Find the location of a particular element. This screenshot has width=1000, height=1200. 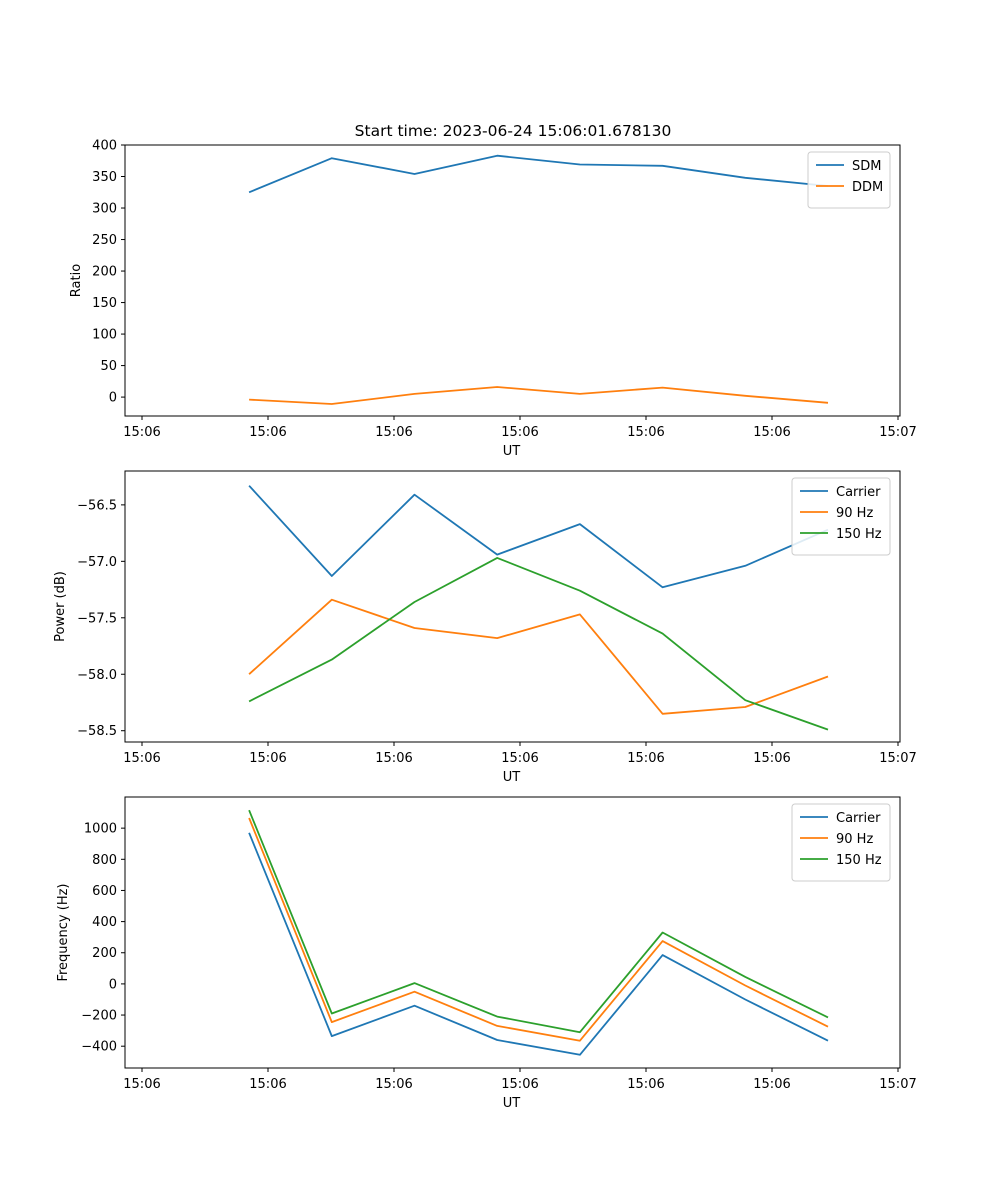

y-tick-label: −58.0 is located at coordinates (97, 675).